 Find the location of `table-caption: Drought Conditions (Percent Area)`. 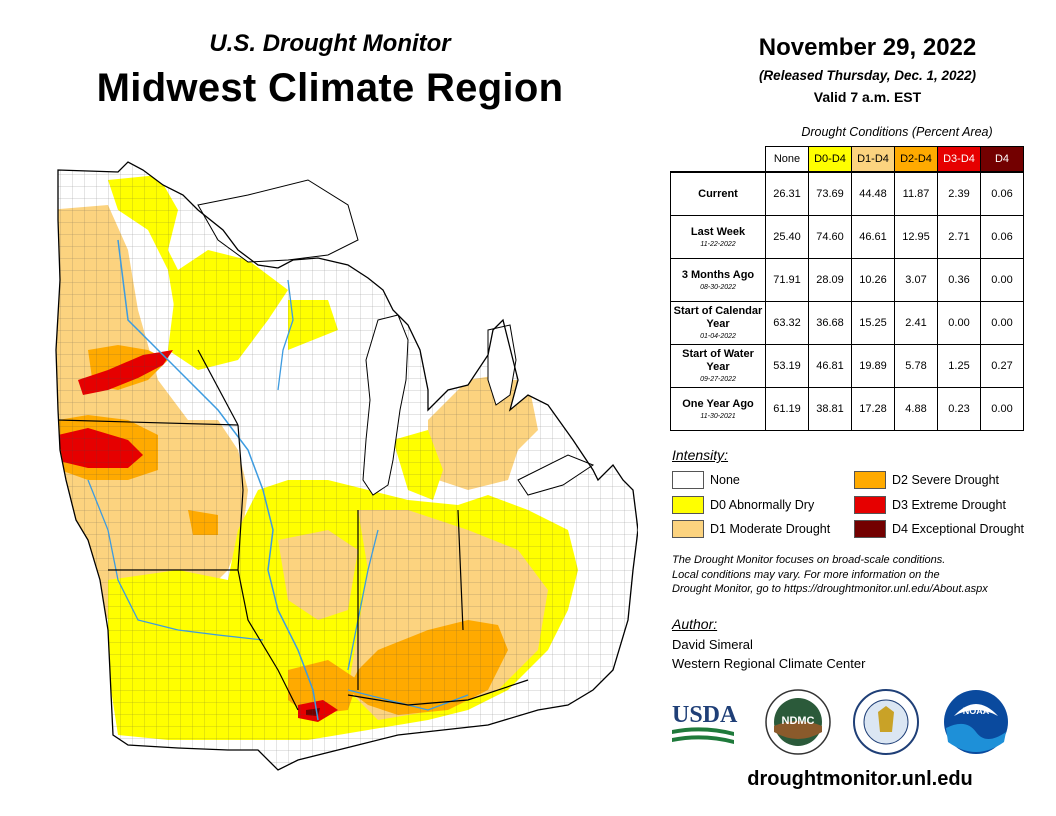

table-caption: Drought Conditions (Percent Area) is located at coordinates (897, 132).